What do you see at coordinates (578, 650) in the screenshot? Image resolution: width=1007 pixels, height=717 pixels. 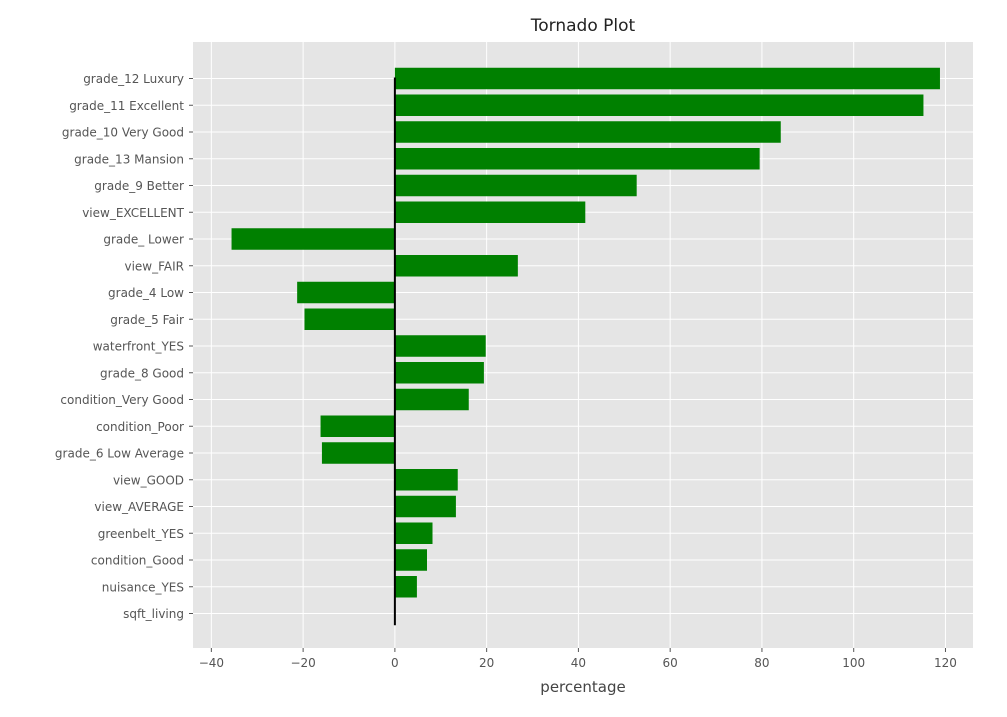 I see `x-tick-marks` at bounding box center [578, 650].